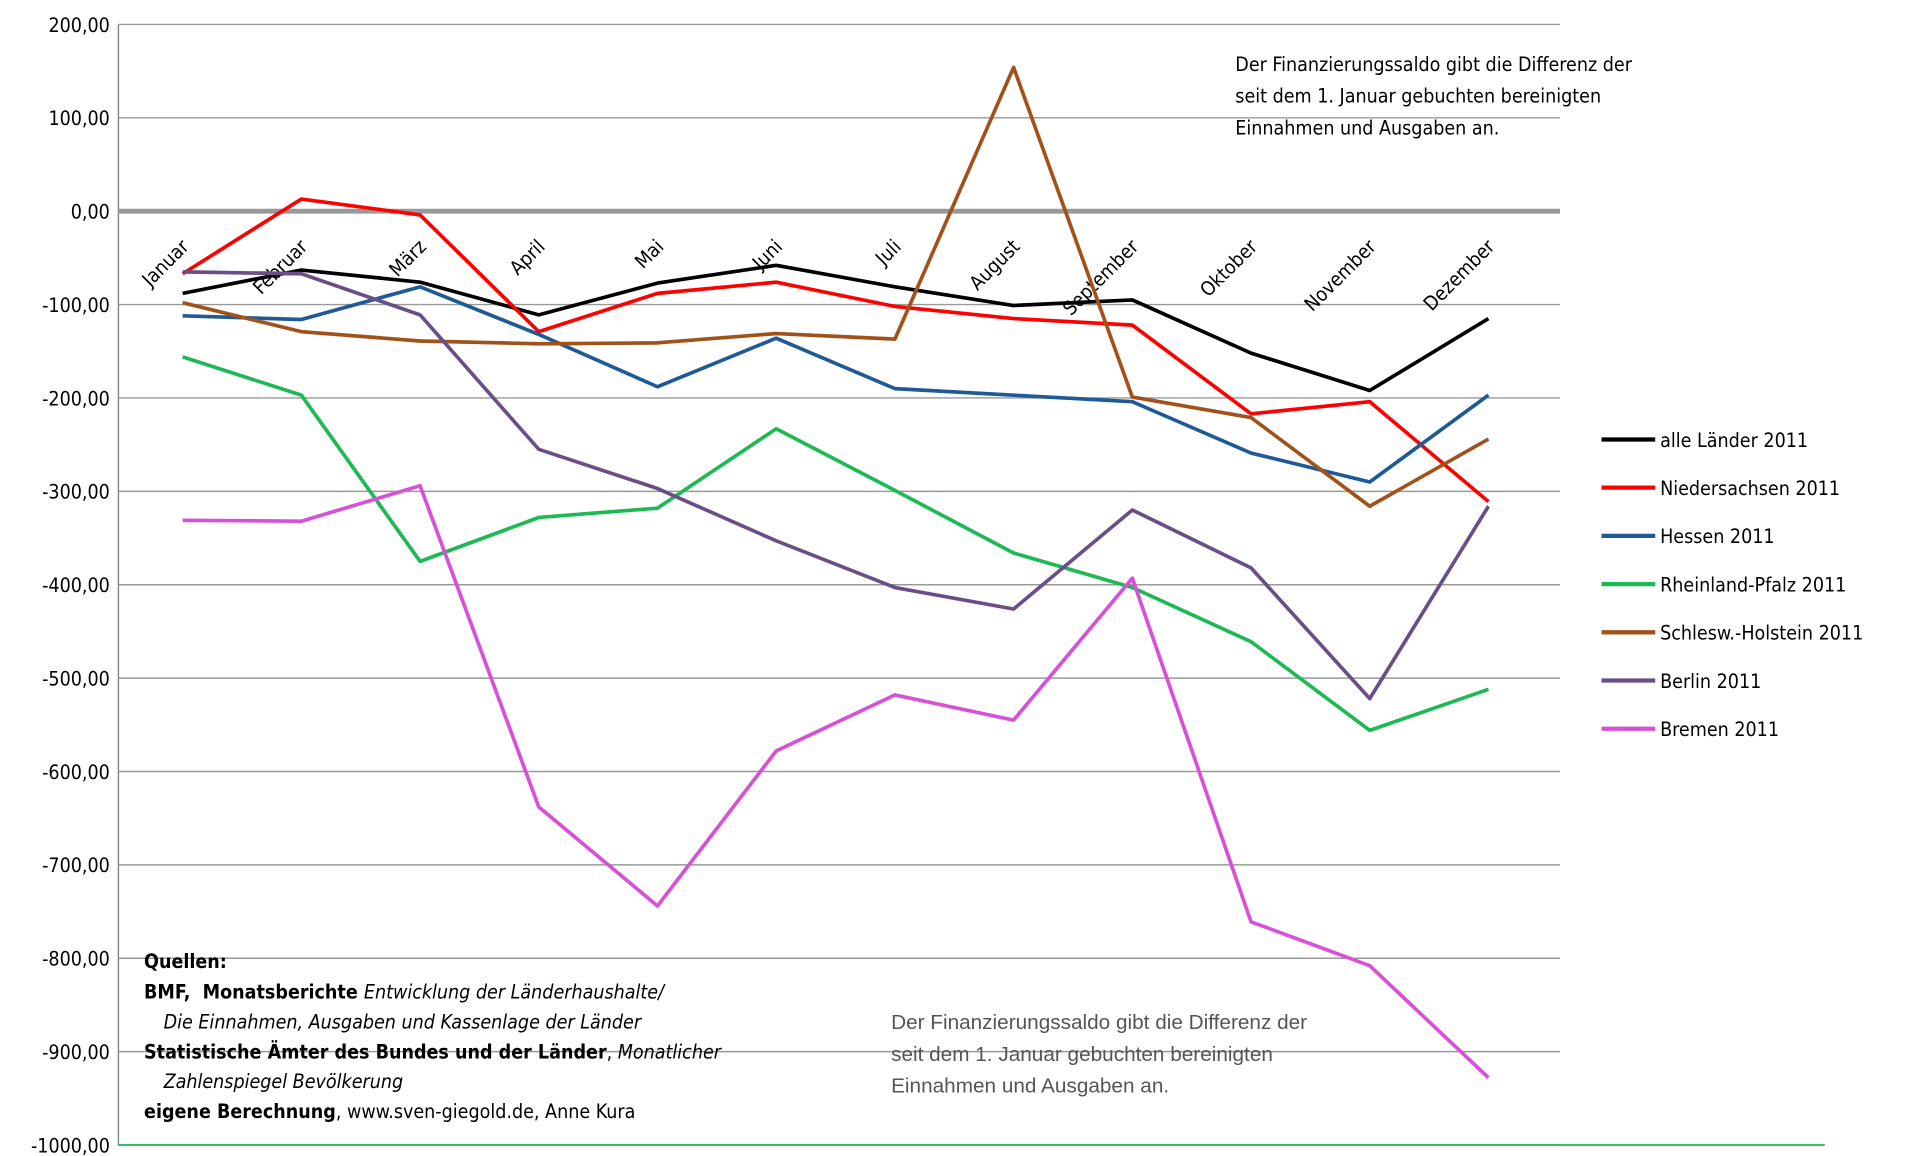 This screenshot has height=1156, width=1914. Describe the element at coordinates (1753, 584) in the screenshot. I see `legend-label: Rheinland-Pfalz 2011` at that location.